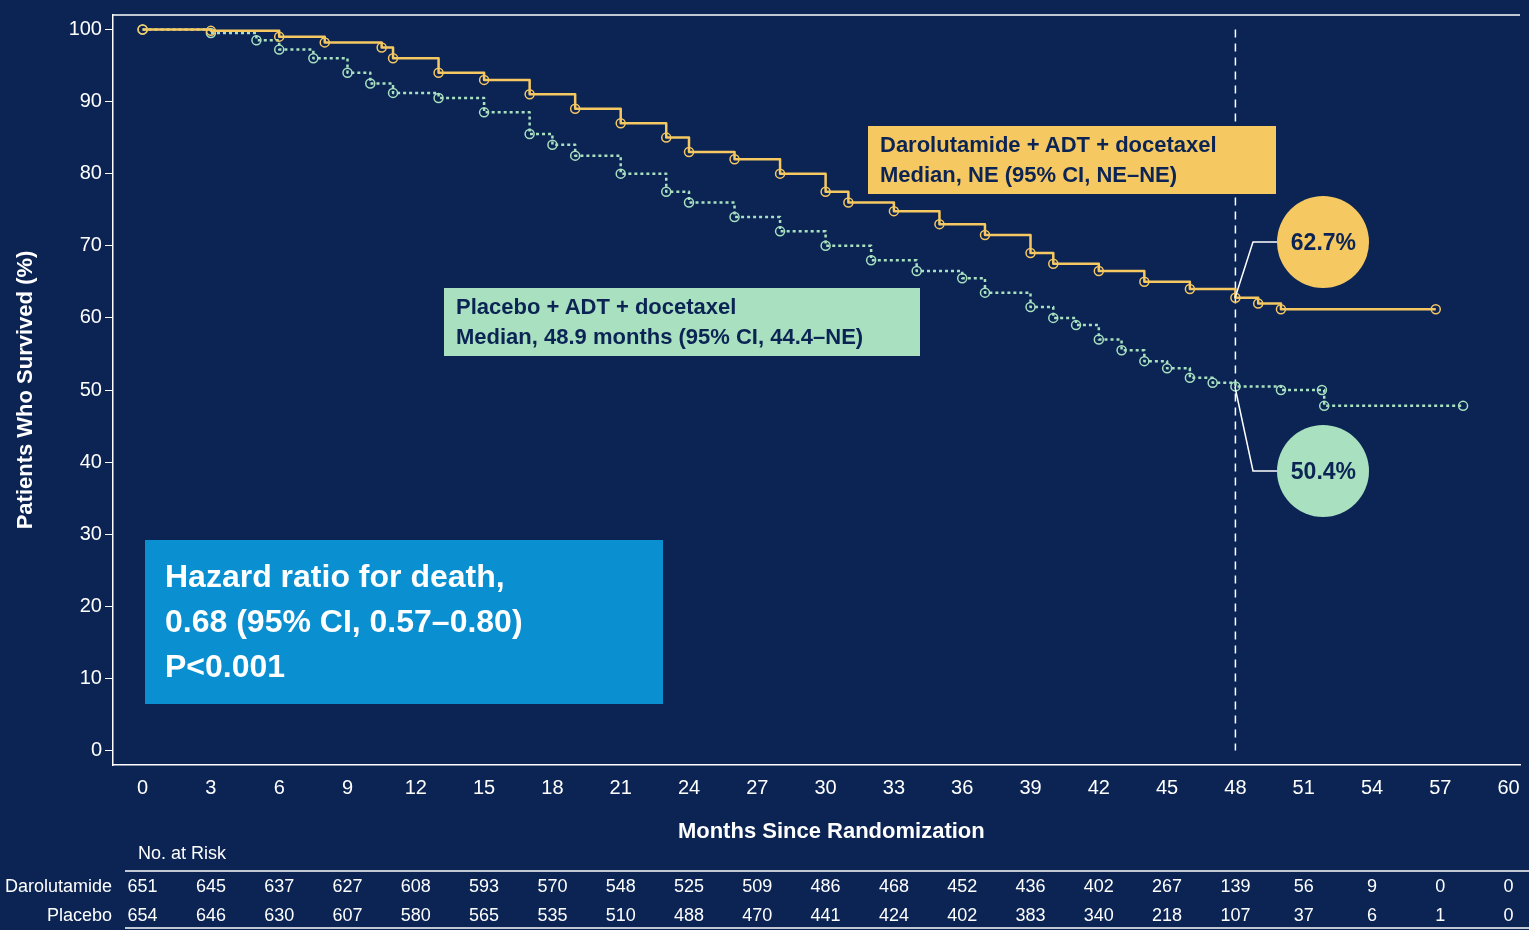 Image resolution: width=1529 pixels, height=930 pixels. Describe the element at coordinates (90, 316) in the screenshot. I see `y-tick-label: 60` at that location.